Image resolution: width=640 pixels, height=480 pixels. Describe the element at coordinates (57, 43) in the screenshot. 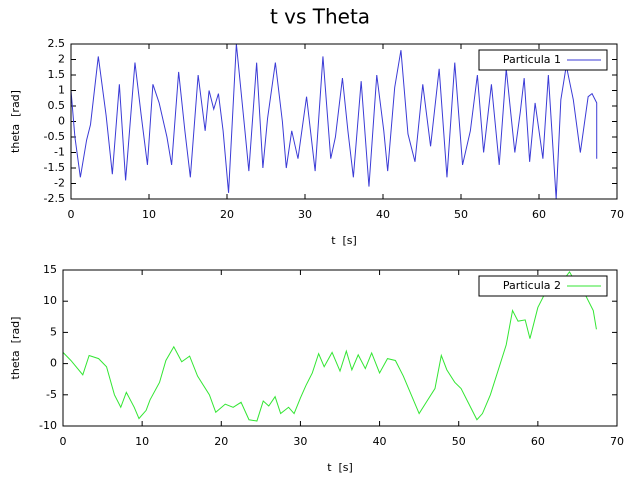

I see `y-tick-label: 2.5` at that location.